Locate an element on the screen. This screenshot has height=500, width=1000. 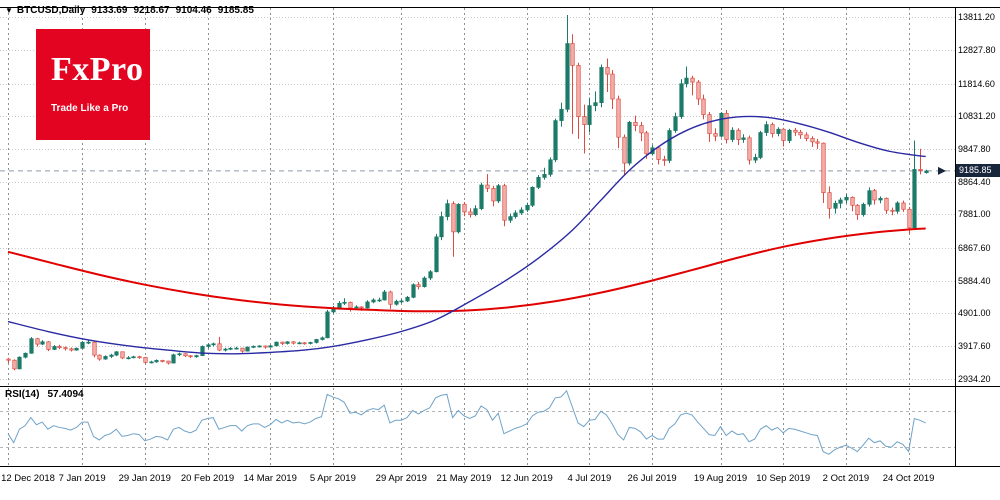
price-tick-label: 10831.20 is located at coordinates (977, 116).